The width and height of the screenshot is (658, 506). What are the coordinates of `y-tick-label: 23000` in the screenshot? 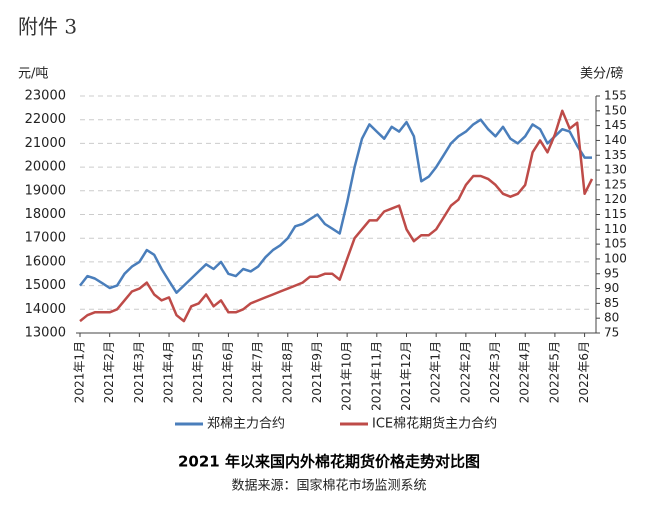 It's located at (45, 96).